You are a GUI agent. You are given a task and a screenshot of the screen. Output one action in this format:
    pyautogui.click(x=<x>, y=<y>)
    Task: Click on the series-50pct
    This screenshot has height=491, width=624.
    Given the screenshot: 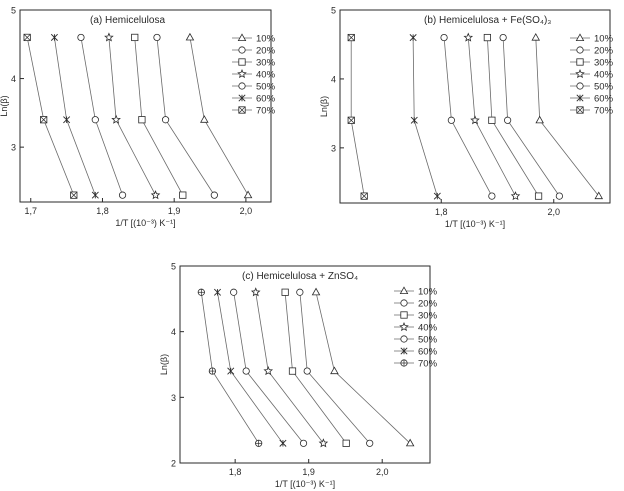 What is the action you would take?
    pyautogui.click(x=269, y=367)
    